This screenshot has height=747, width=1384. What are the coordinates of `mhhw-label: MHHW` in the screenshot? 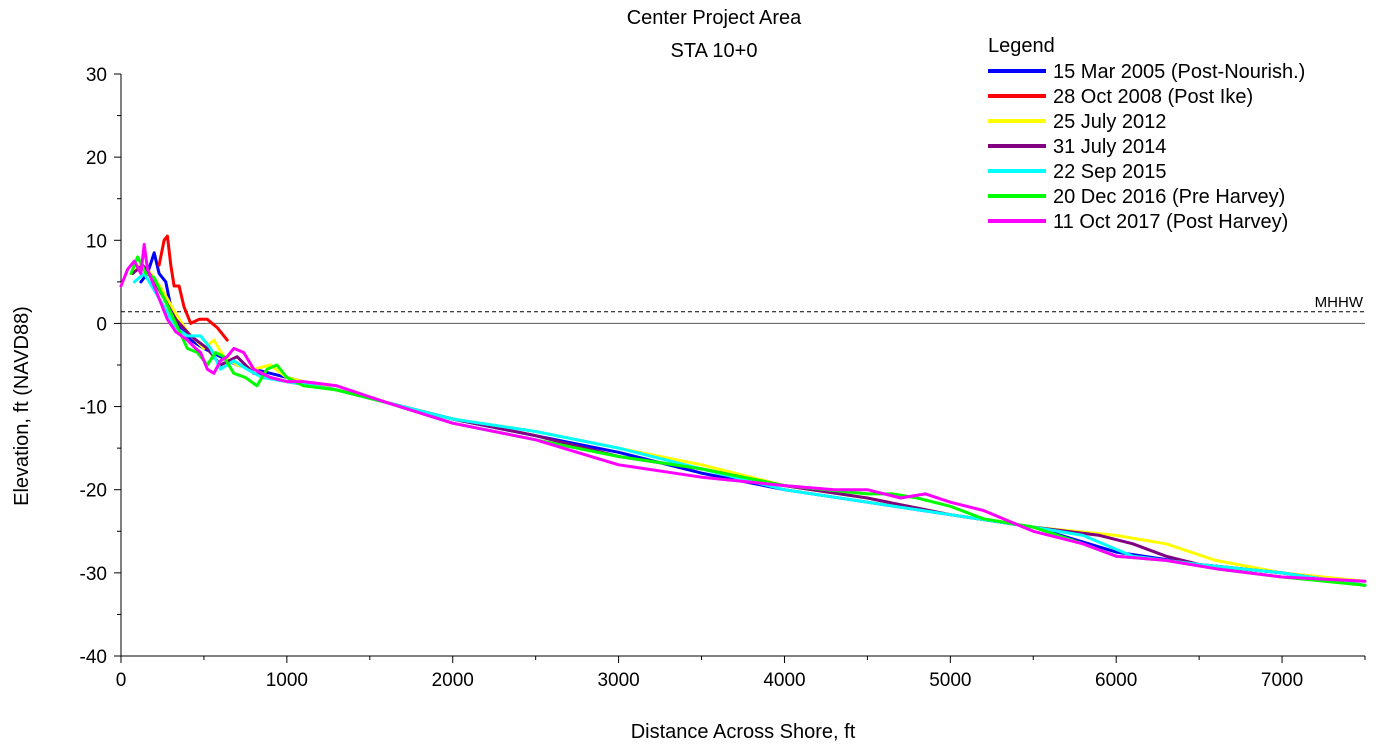 It's located at (1339, 302).